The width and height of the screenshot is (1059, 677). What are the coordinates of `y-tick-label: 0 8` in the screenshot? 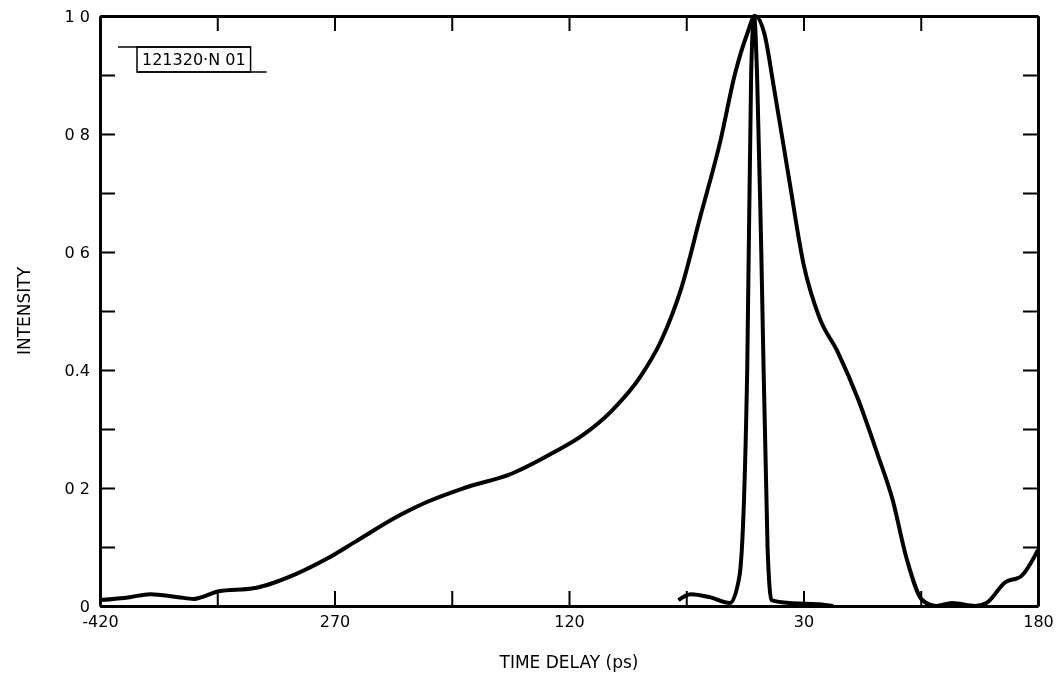 It's located at (77, 134).